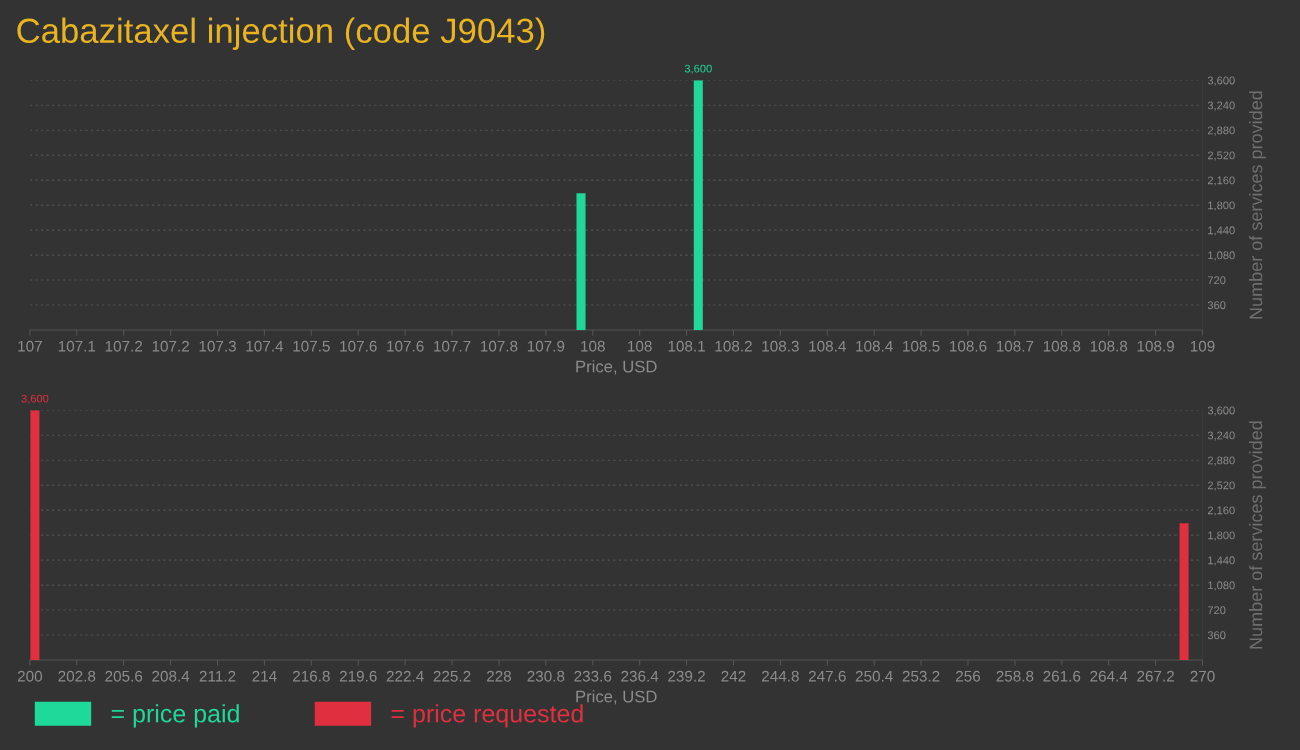  Describe the element at coordinates (77, 676) in the screenshot. I see `x-tick-label: 202.8` at that location.